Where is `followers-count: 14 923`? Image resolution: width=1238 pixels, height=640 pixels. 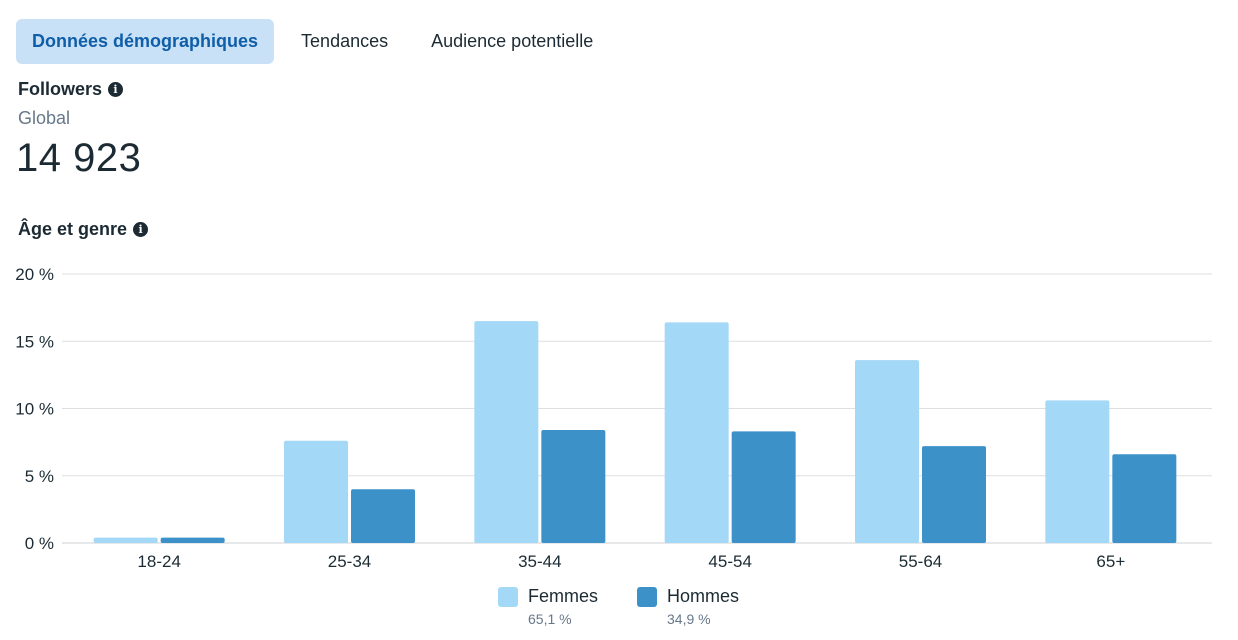 followers-count: 14 923 is located at coordinates (79, 158).